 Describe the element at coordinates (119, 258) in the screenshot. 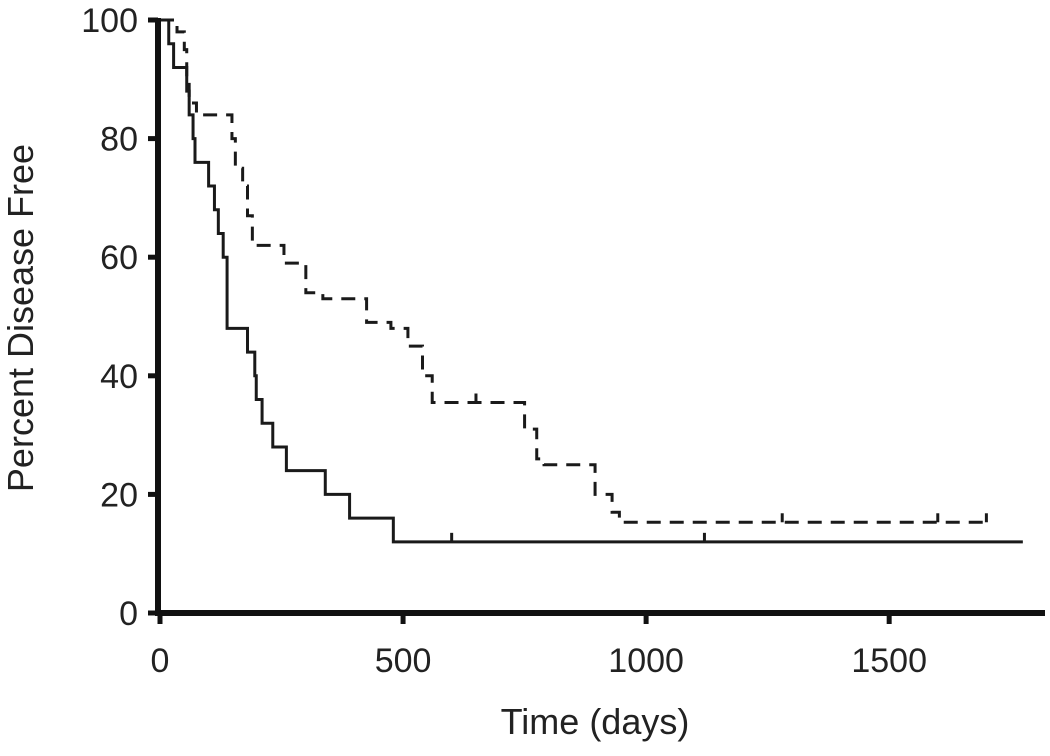

I see `y-tick-label: 60` at that location.